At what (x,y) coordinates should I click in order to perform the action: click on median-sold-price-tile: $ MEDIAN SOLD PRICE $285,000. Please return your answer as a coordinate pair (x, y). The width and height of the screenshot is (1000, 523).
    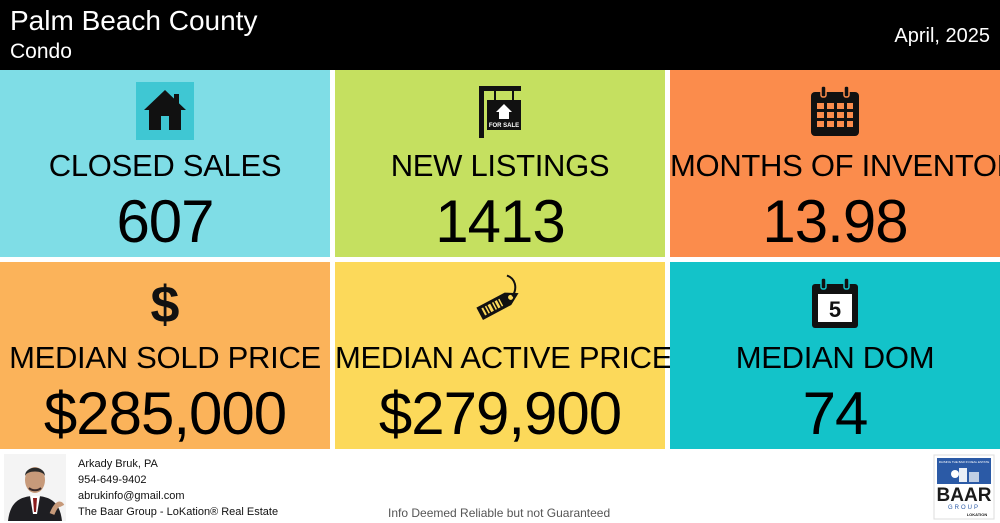
    Looking at the image, I should click on (165, 355).